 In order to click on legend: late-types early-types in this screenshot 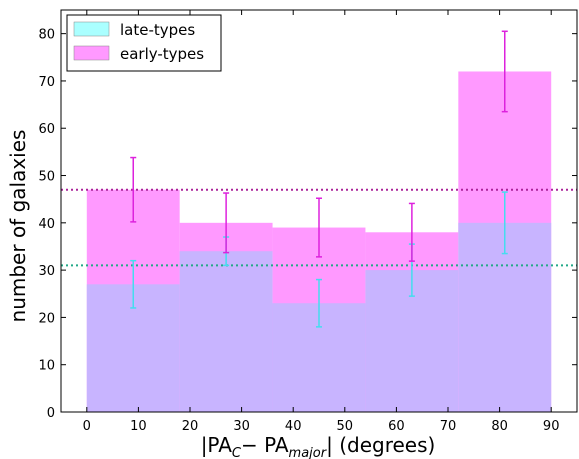, I will do `click(144, 43)`.